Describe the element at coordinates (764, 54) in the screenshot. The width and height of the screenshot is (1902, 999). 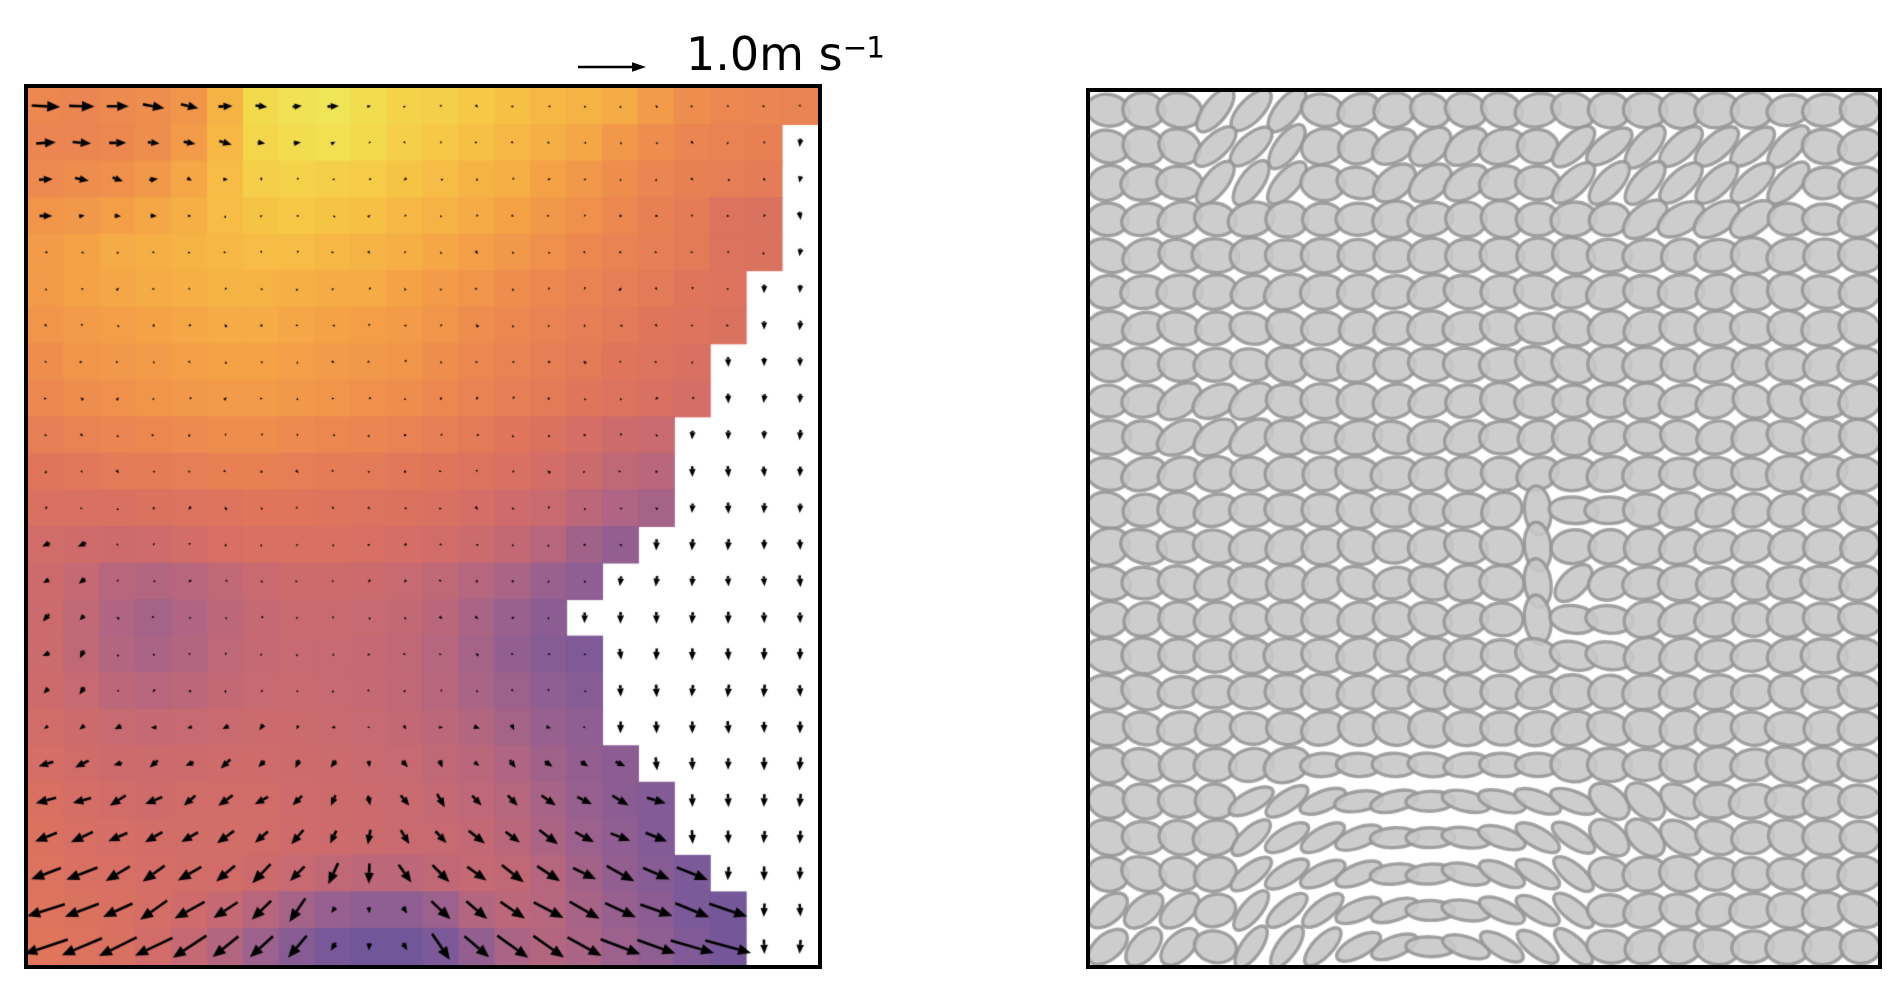
I see `quiver-key-label-base: 1.0m s` at that location.